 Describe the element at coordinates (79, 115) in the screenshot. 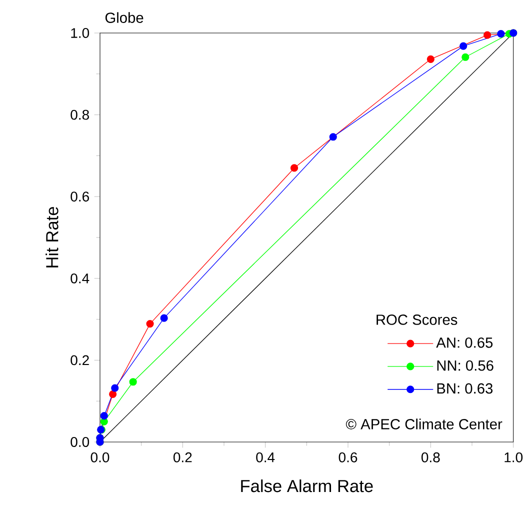

I see `y-tick-label: 0.8` at that location.